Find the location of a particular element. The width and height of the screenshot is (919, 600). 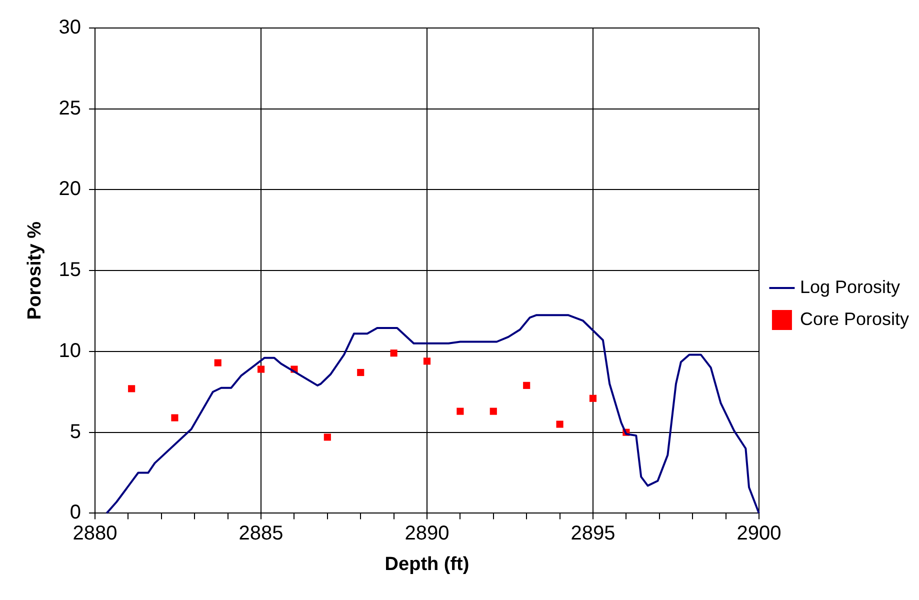

x-tick-label: 2900 is located at coordinates (759, 533).